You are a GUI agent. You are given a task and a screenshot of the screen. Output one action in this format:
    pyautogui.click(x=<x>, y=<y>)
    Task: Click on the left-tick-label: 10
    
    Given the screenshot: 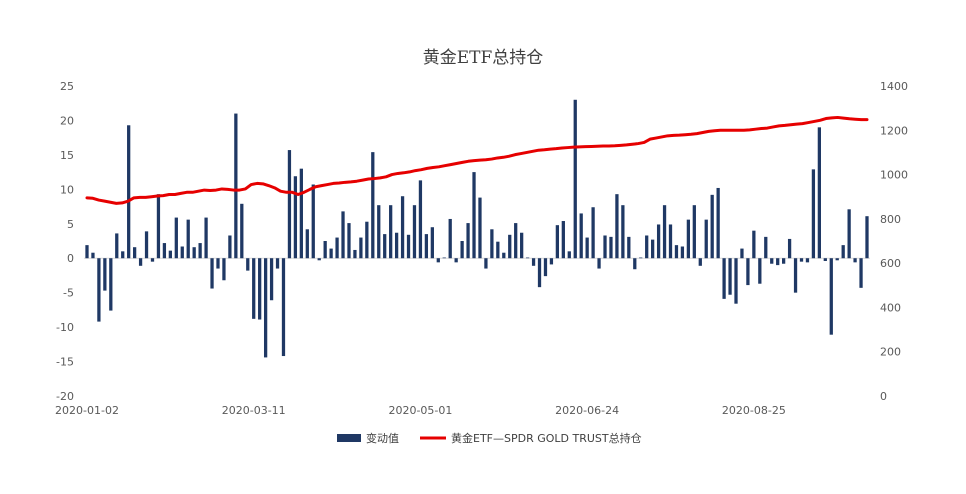 What is the action you would take?
    pyautogui.click(x=67, y=189)
    